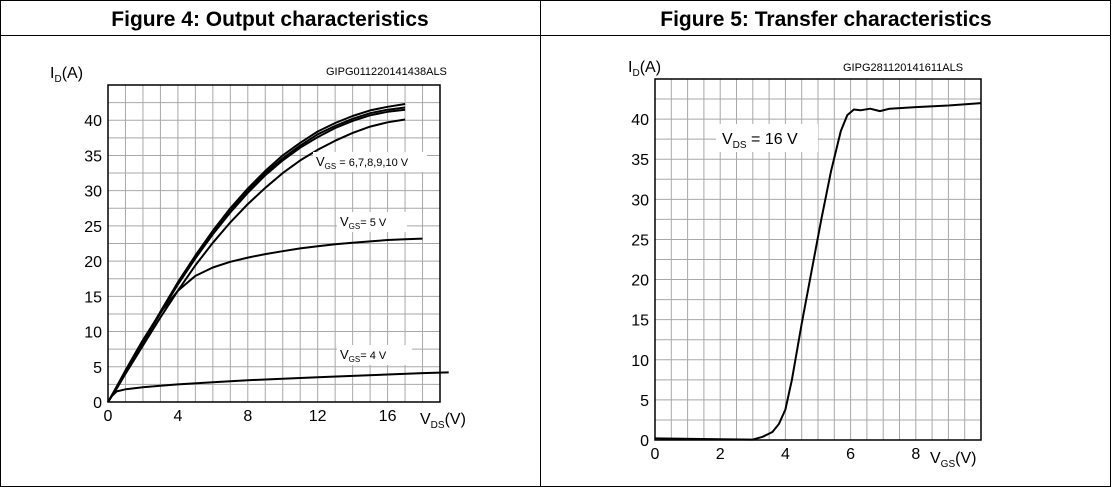 The width and height of the screenshot is (1112, 488). I want to click on output-x-axis-label: VDS(V), so click(443, 421).